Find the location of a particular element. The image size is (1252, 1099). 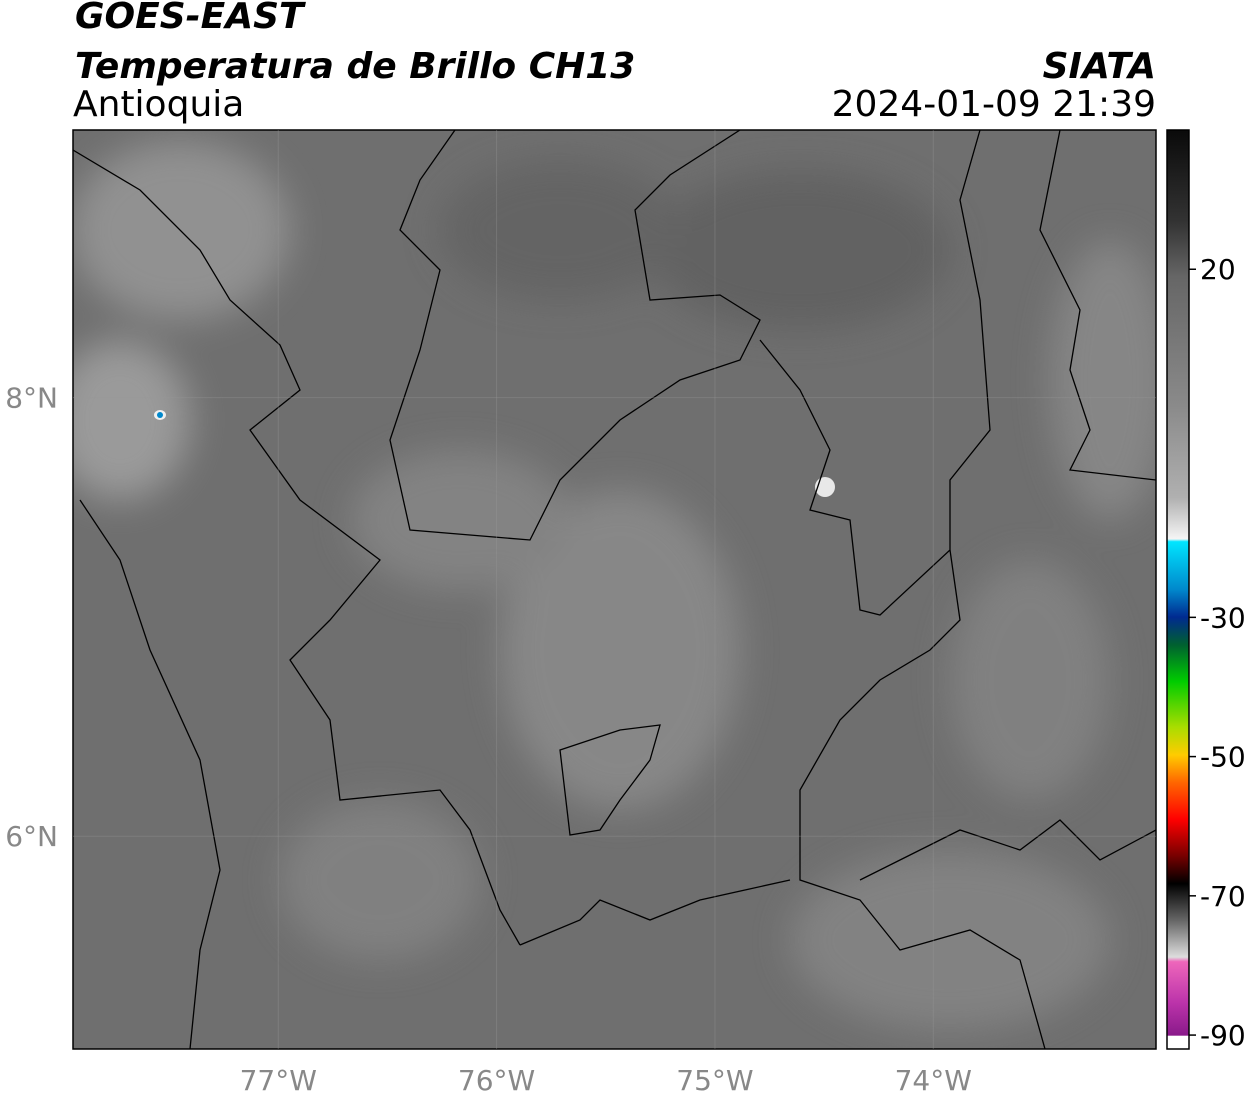

x-tick-label: 77°W is located at coordinates (278, 1080).